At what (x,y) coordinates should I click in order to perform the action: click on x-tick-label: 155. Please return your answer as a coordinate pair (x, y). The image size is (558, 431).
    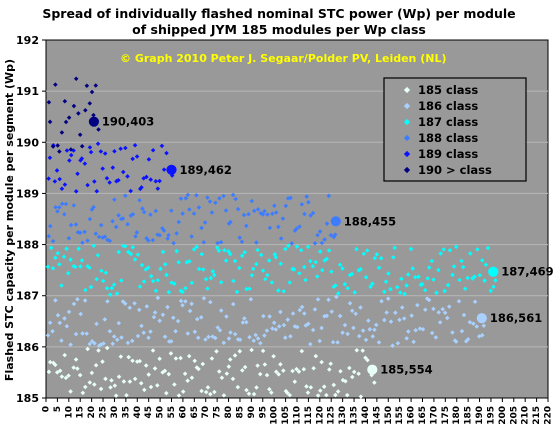
    Looking at the image, I should click on (400, 415).